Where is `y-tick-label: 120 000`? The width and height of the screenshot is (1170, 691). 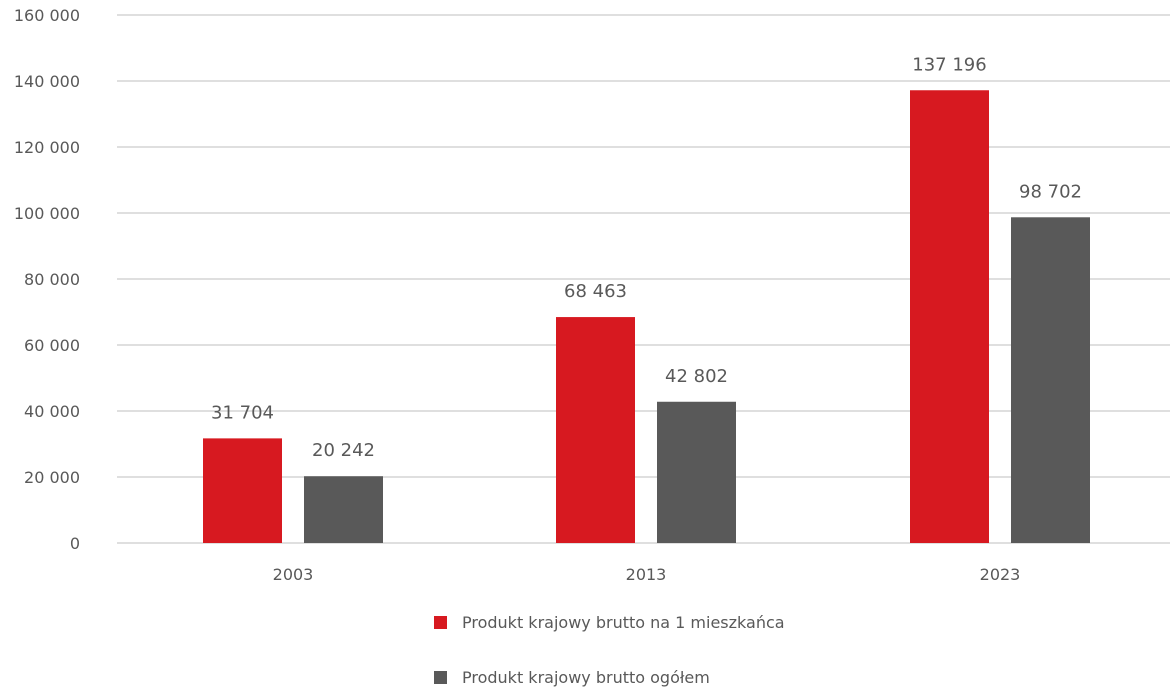 y-tick-label: 120 000 is located at coordinates (47, 147).